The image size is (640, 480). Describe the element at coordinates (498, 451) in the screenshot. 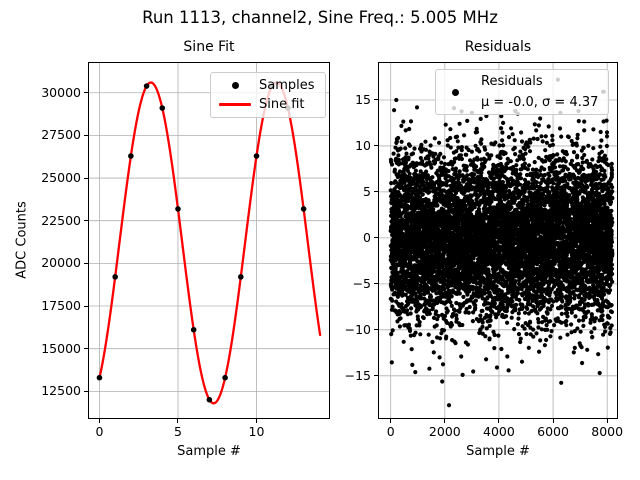

I see `residuals-xaxis-label: Sample #` at that location.